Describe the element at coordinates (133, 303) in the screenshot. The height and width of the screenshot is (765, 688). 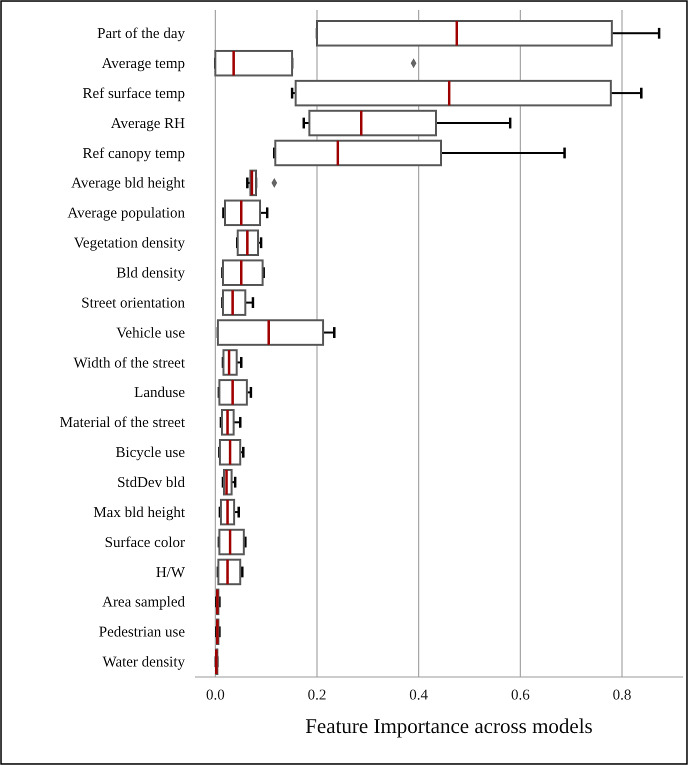
I see `y-tick-label: Street orientation` at that location.